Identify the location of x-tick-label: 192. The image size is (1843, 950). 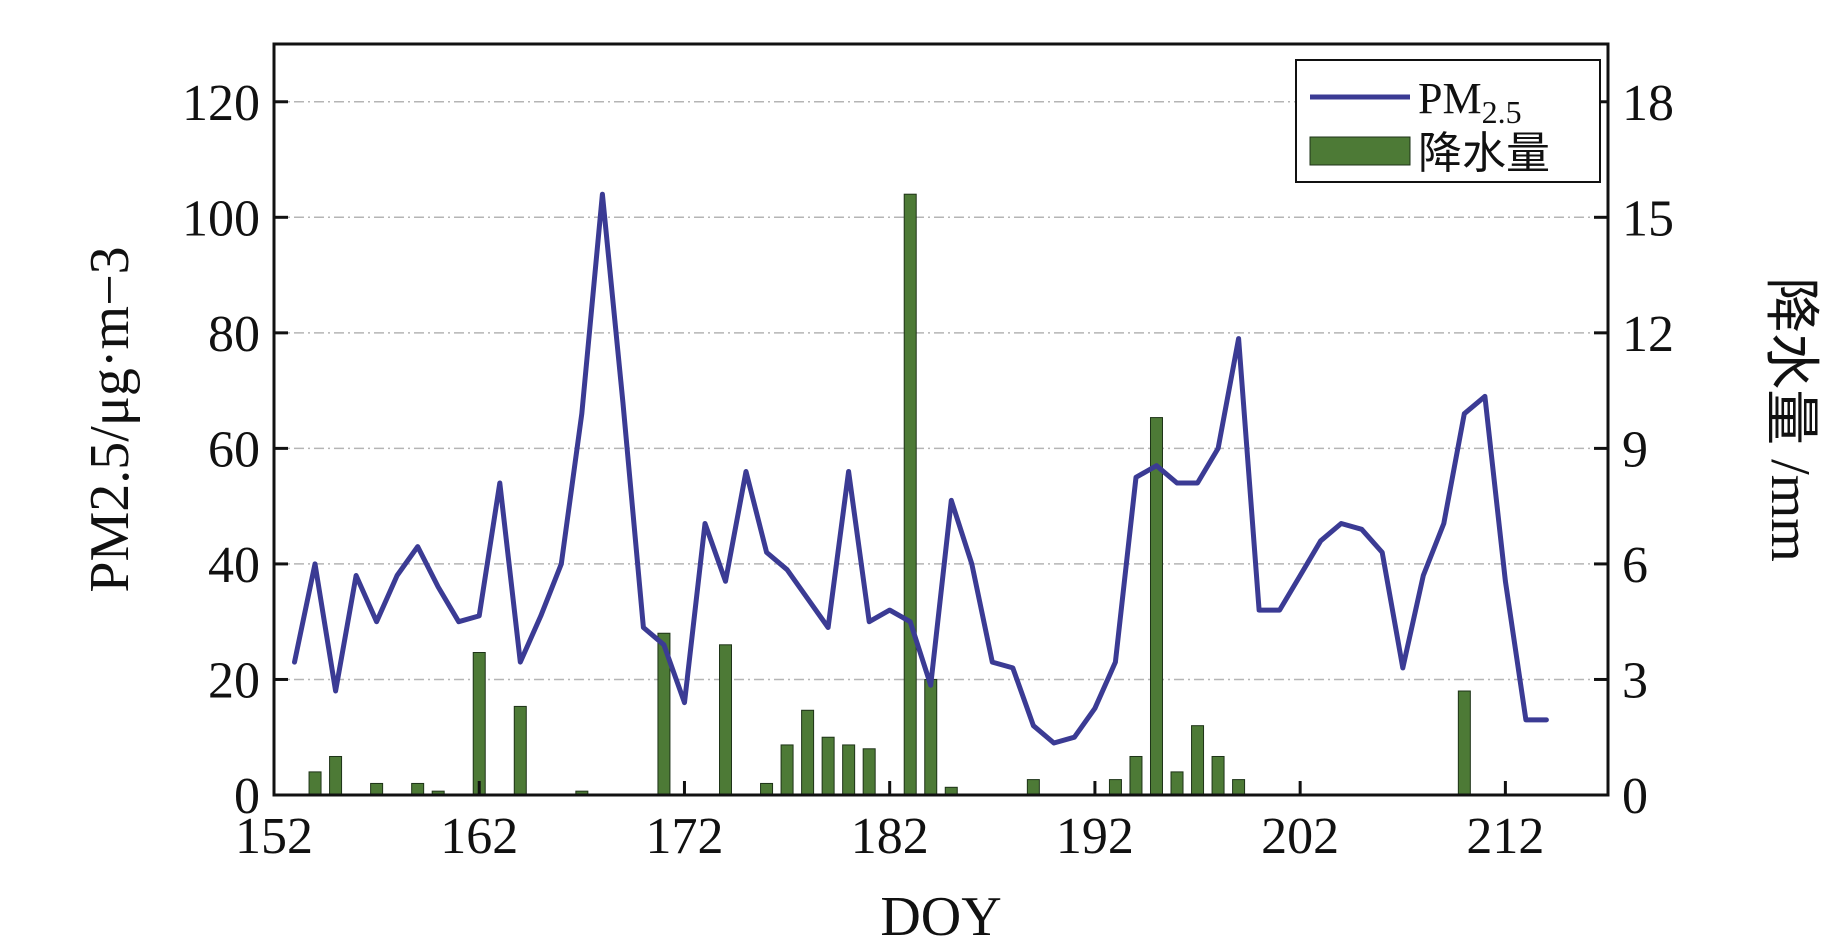
(1095, 836).